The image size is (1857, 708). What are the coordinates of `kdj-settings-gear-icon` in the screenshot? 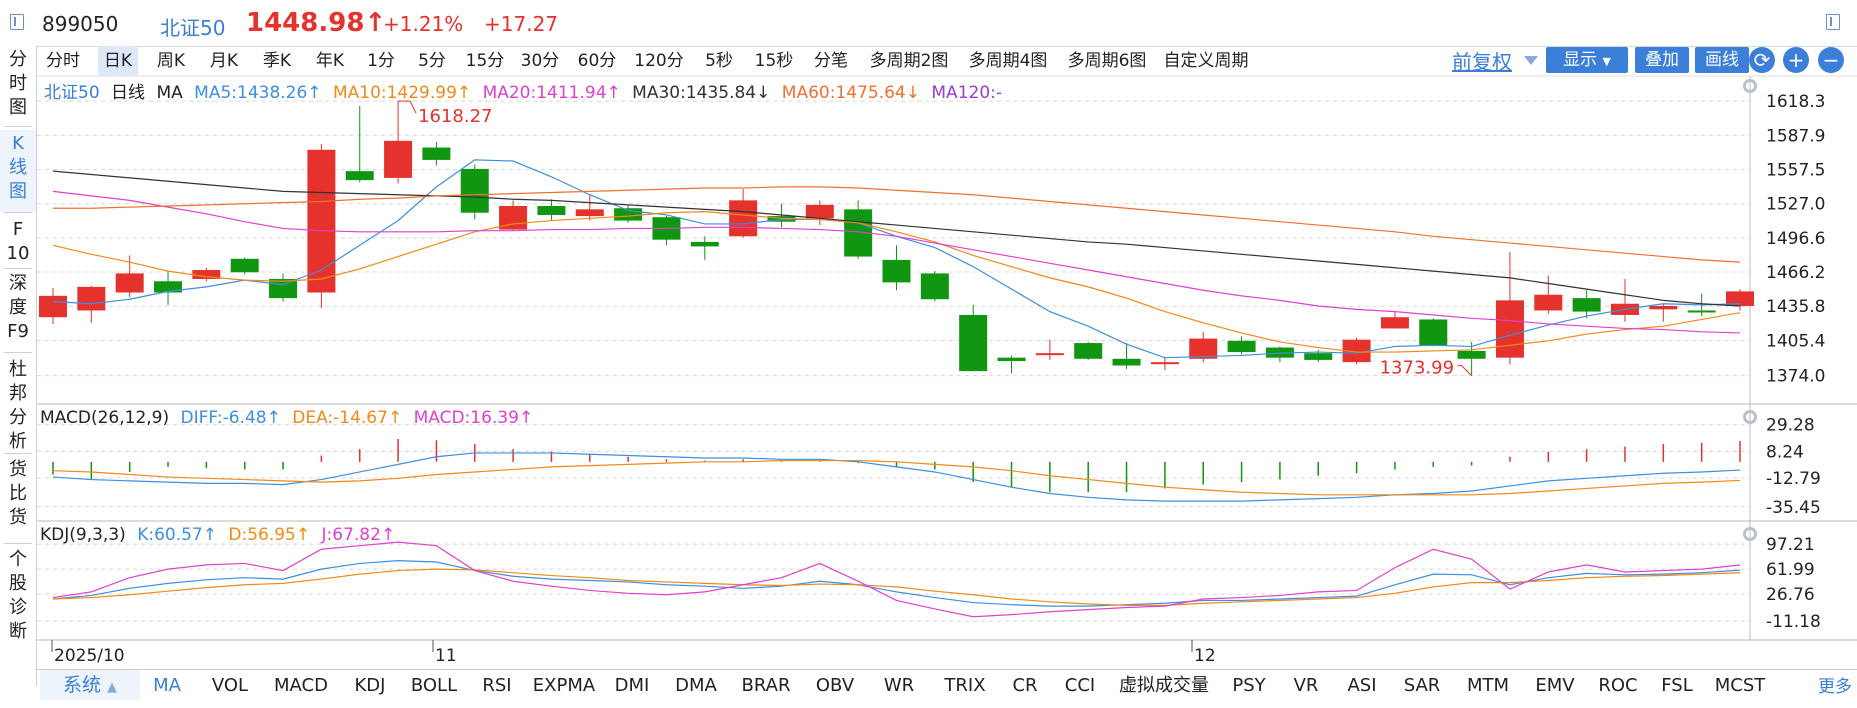 It's located at (1750, 534).